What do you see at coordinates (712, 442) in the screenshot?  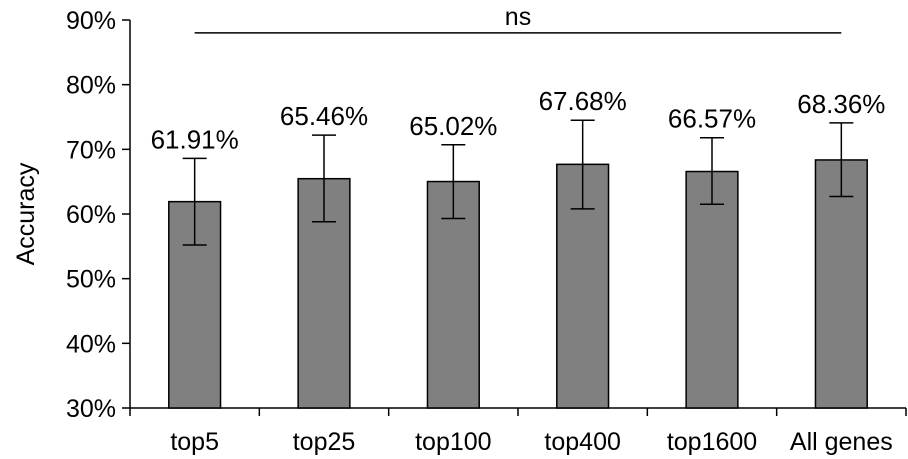 I see `x-category-label: top1600` at bounding box center [712, 442].